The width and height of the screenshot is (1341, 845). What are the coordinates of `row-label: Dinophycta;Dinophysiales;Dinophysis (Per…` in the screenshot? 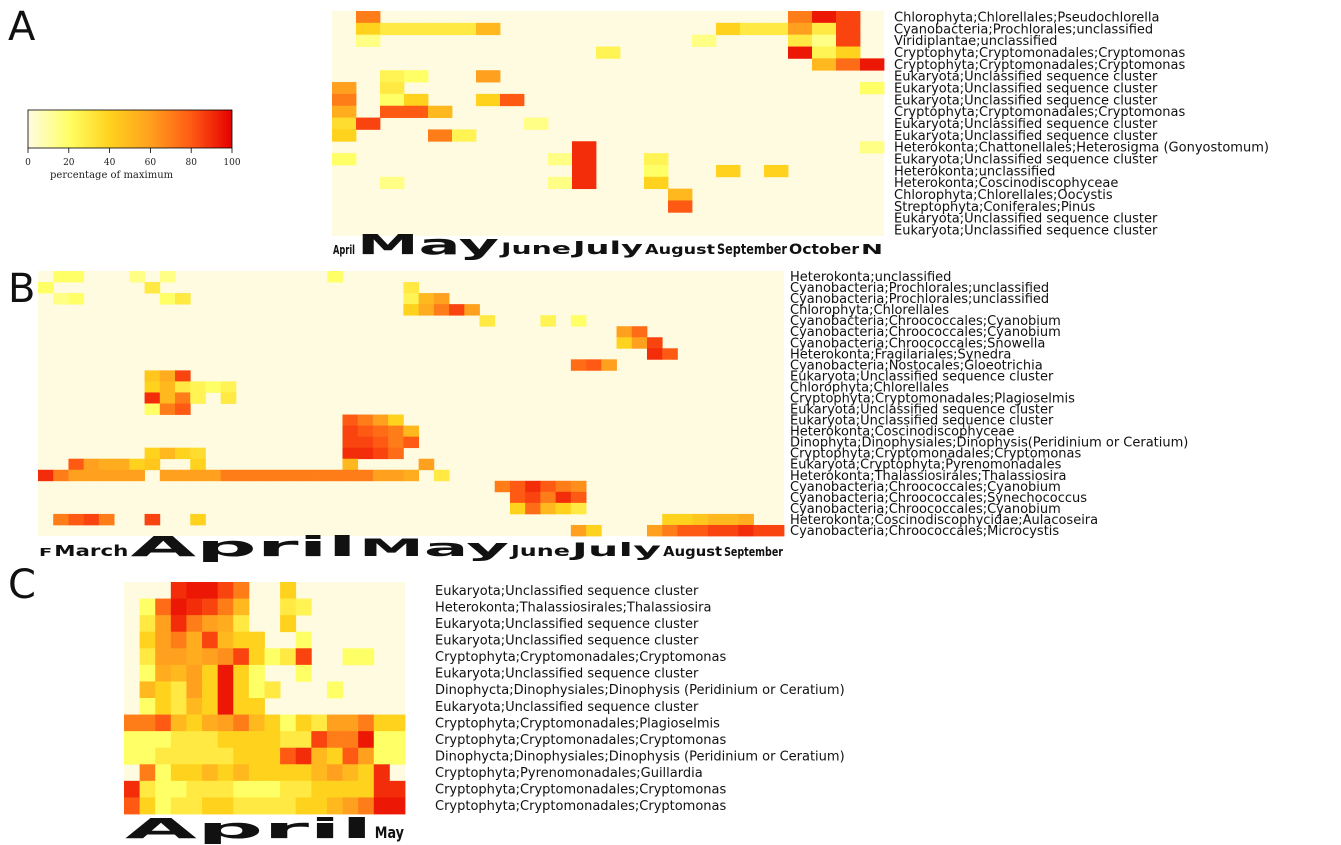 It's located at (640, 757).